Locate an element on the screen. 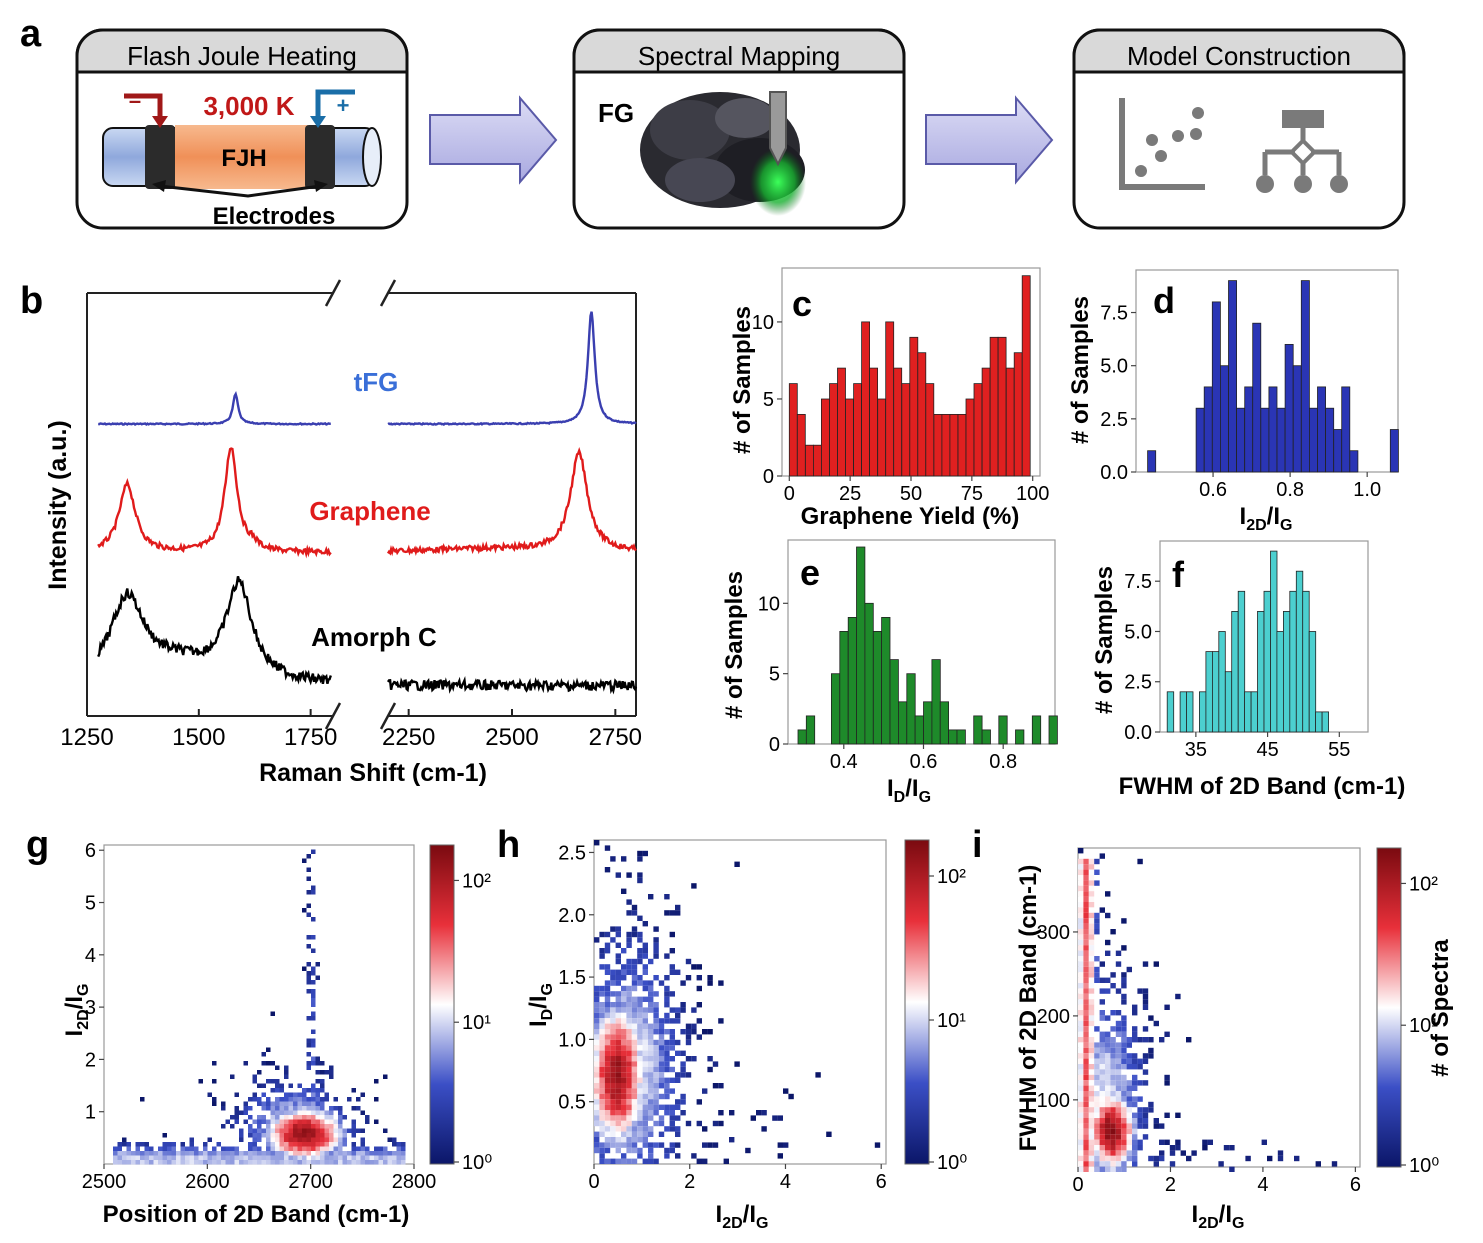  x-tick-label-b: 1750 is located at coordinates (310, 737).